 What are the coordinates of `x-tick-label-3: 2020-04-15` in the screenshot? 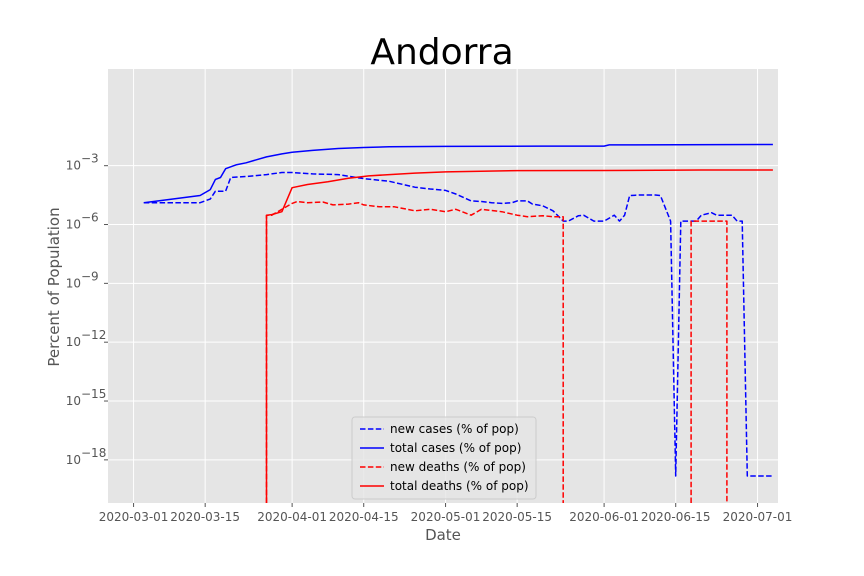 It's located at (364, 517).